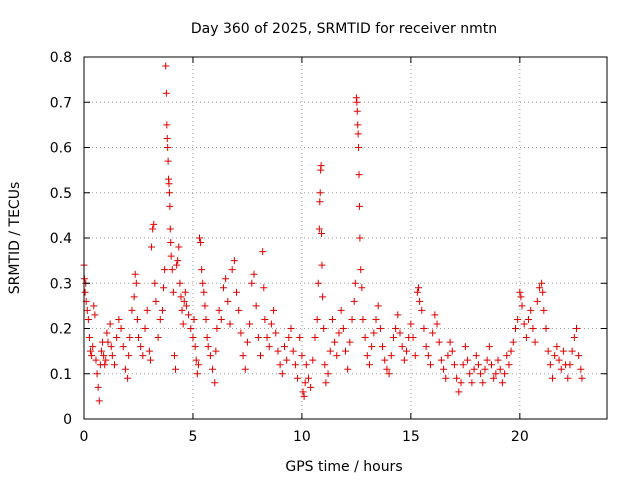 The width and height of the screenshot is (640, 480). I want to click on y-tick-labels: 0 0.1 0.2 0.3 0.4 0.5 0.6 0.7 0.8, so click(61, 239).